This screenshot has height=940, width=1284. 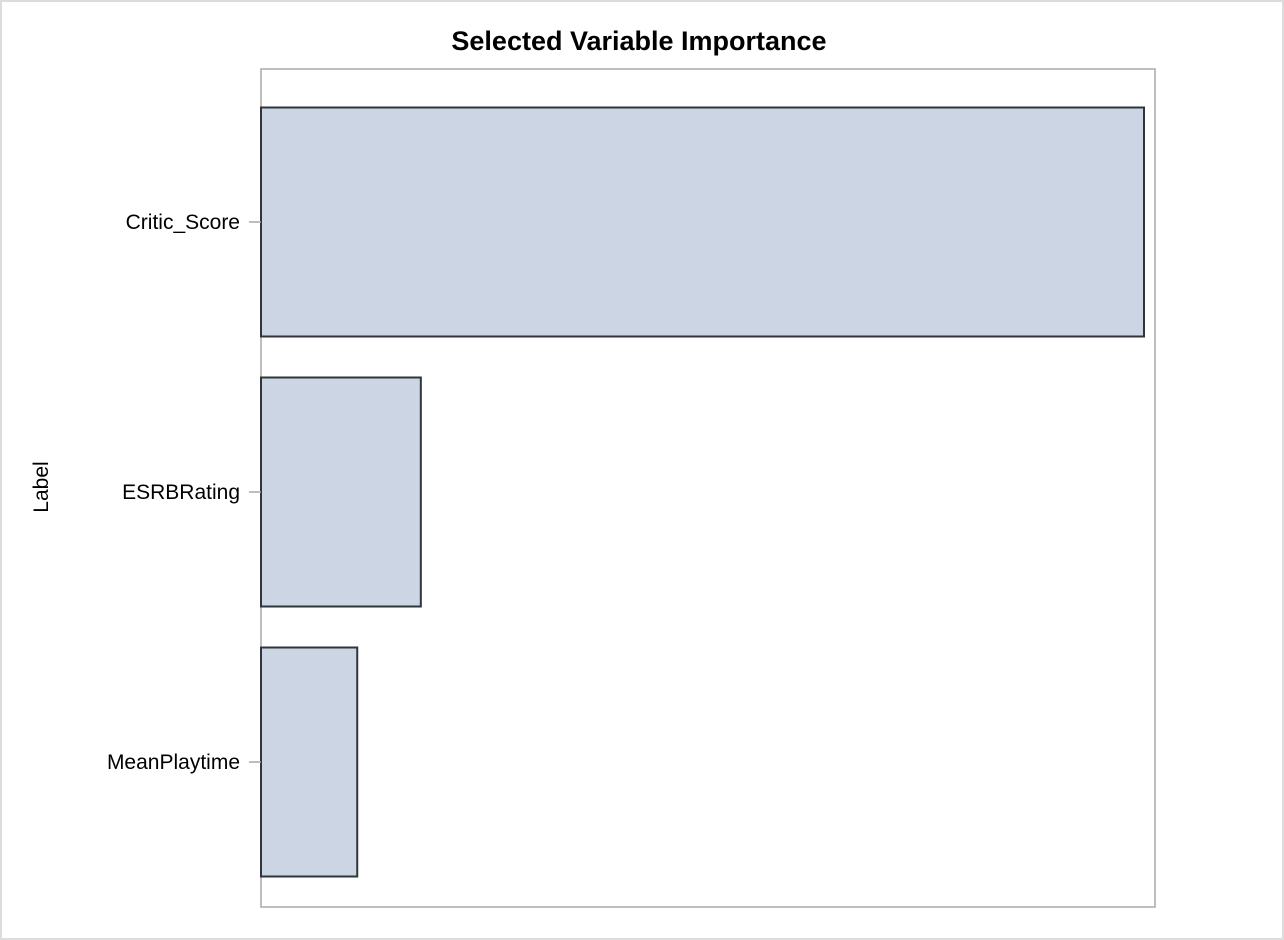 I want to click on y-tick-label: Critic_Score, so click(x=183, y=222).